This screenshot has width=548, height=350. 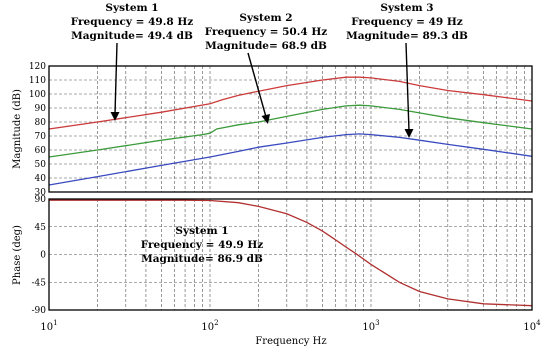 I want to click on arrowhead-system2, so click(x=265, y=119).